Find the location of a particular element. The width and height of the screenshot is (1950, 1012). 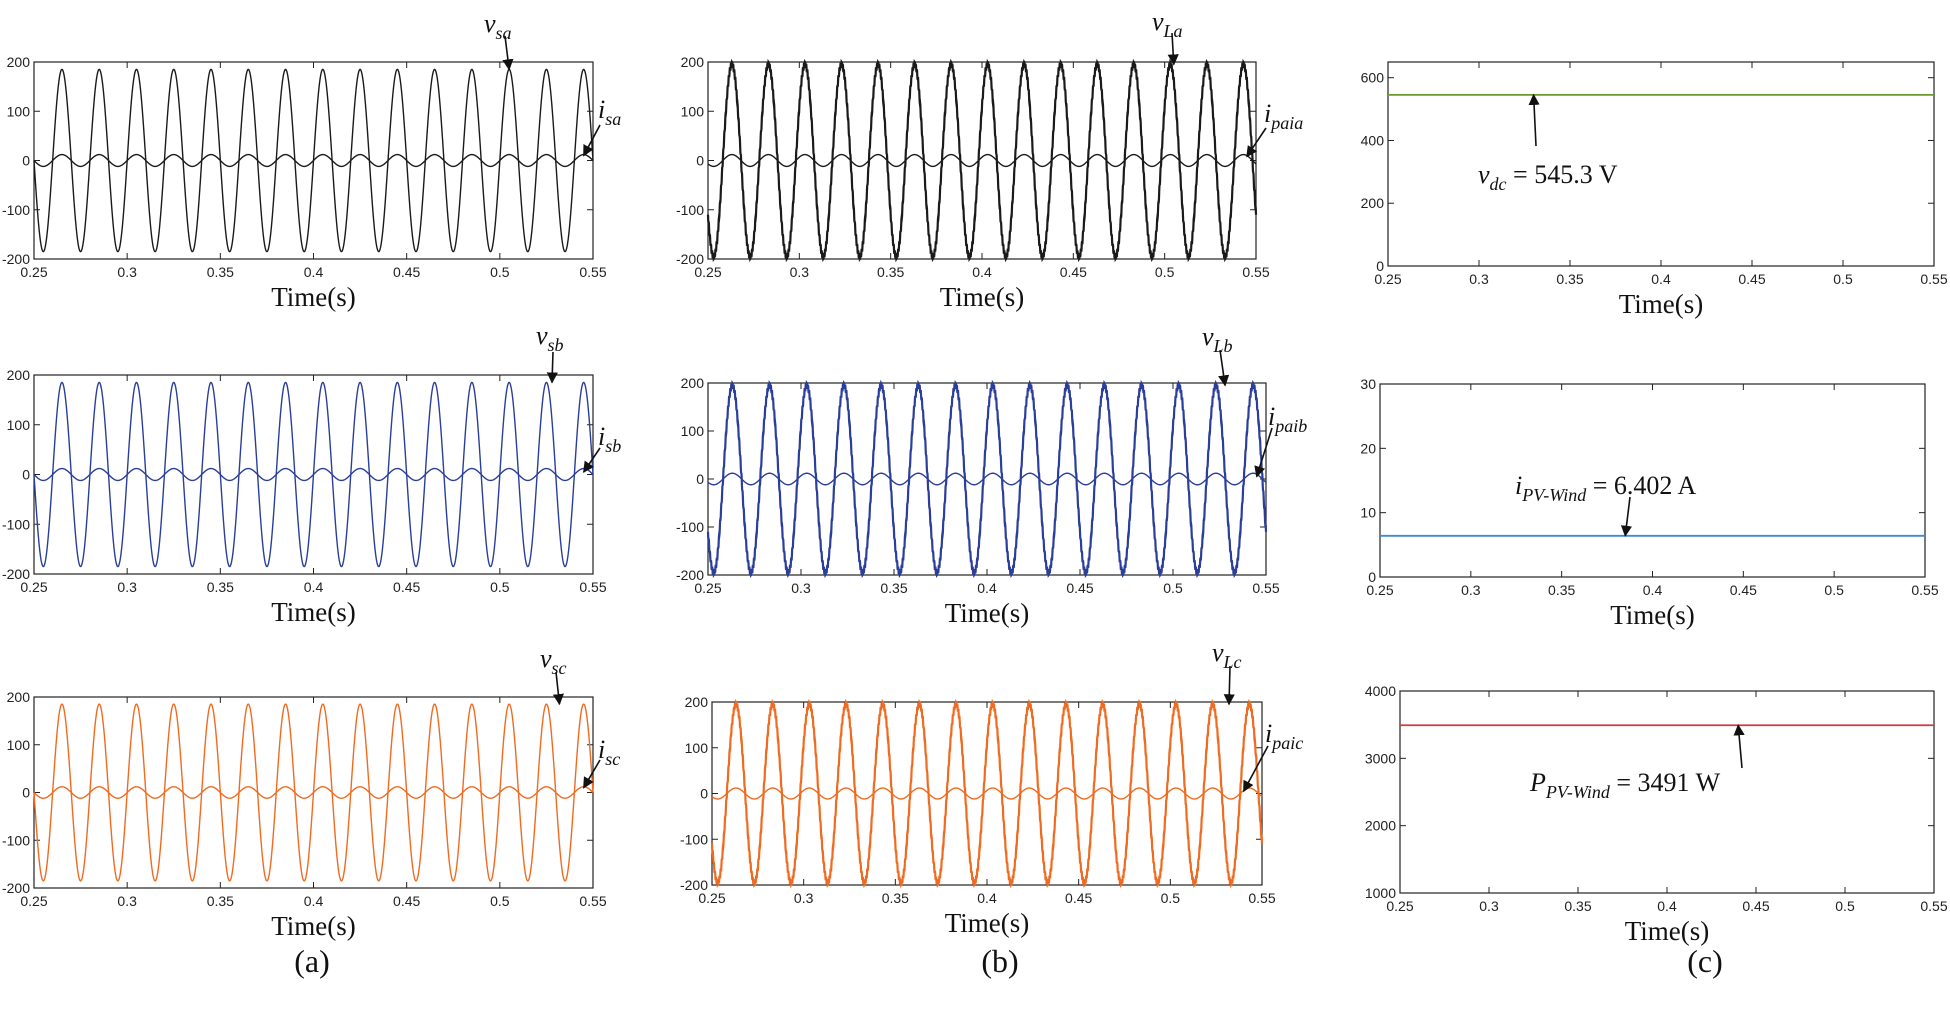

series-line-isa is located at coordinates (313, 160).